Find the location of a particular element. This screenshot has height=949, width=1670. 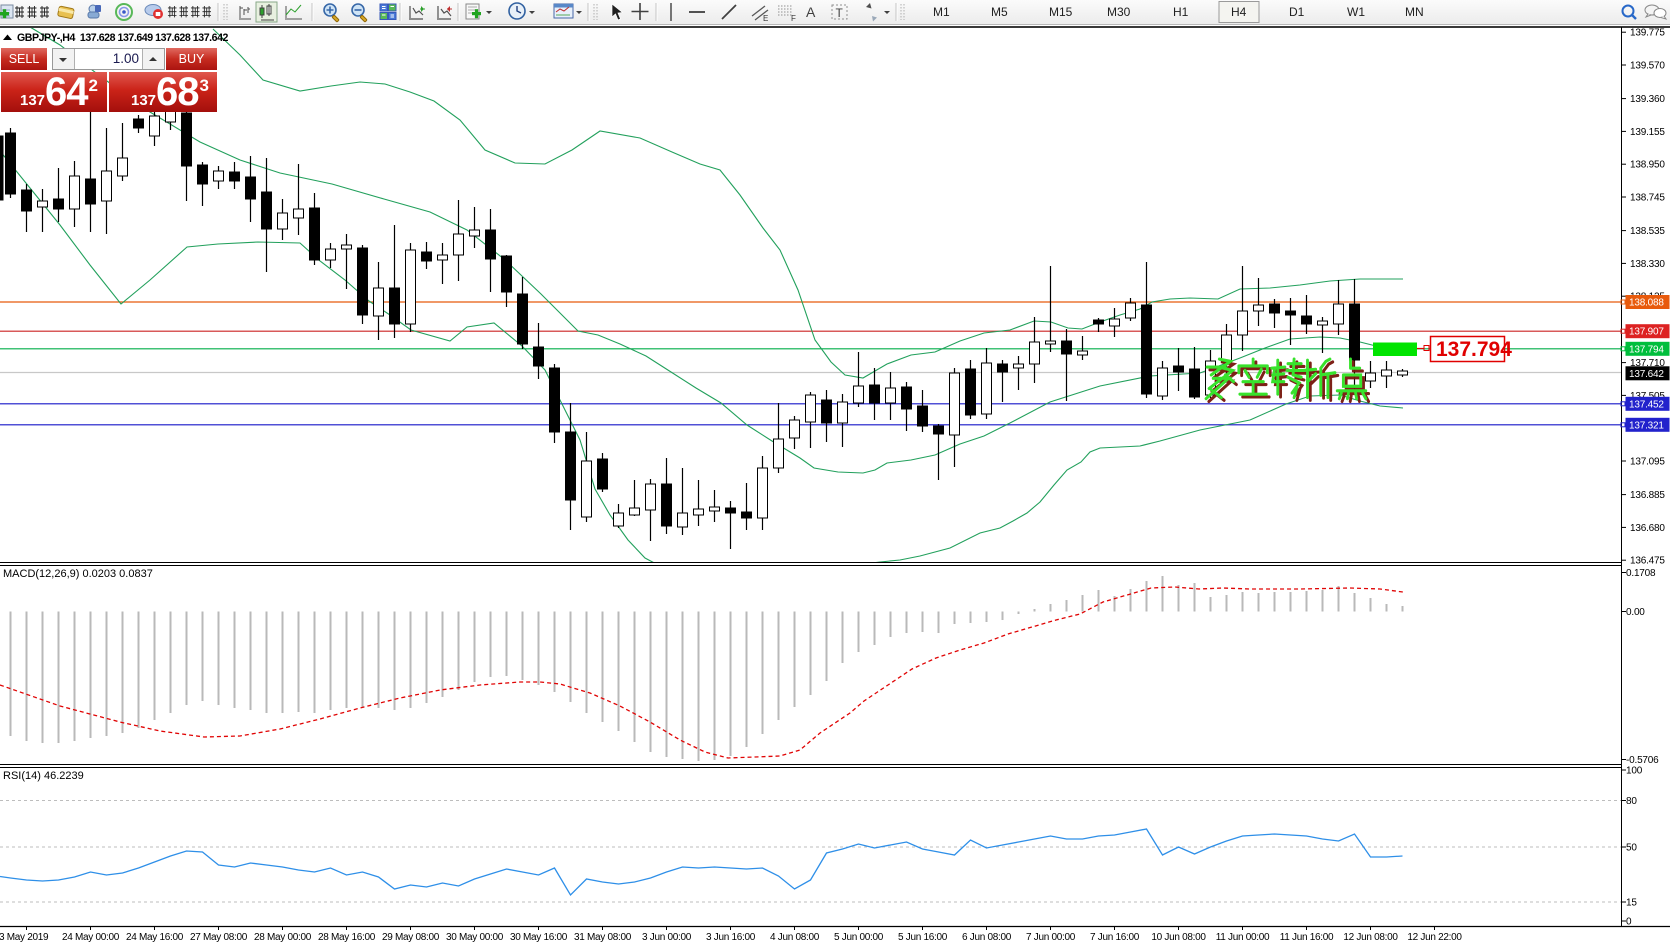

svg-text: 137.710 is located at coordinates (1647, 363).